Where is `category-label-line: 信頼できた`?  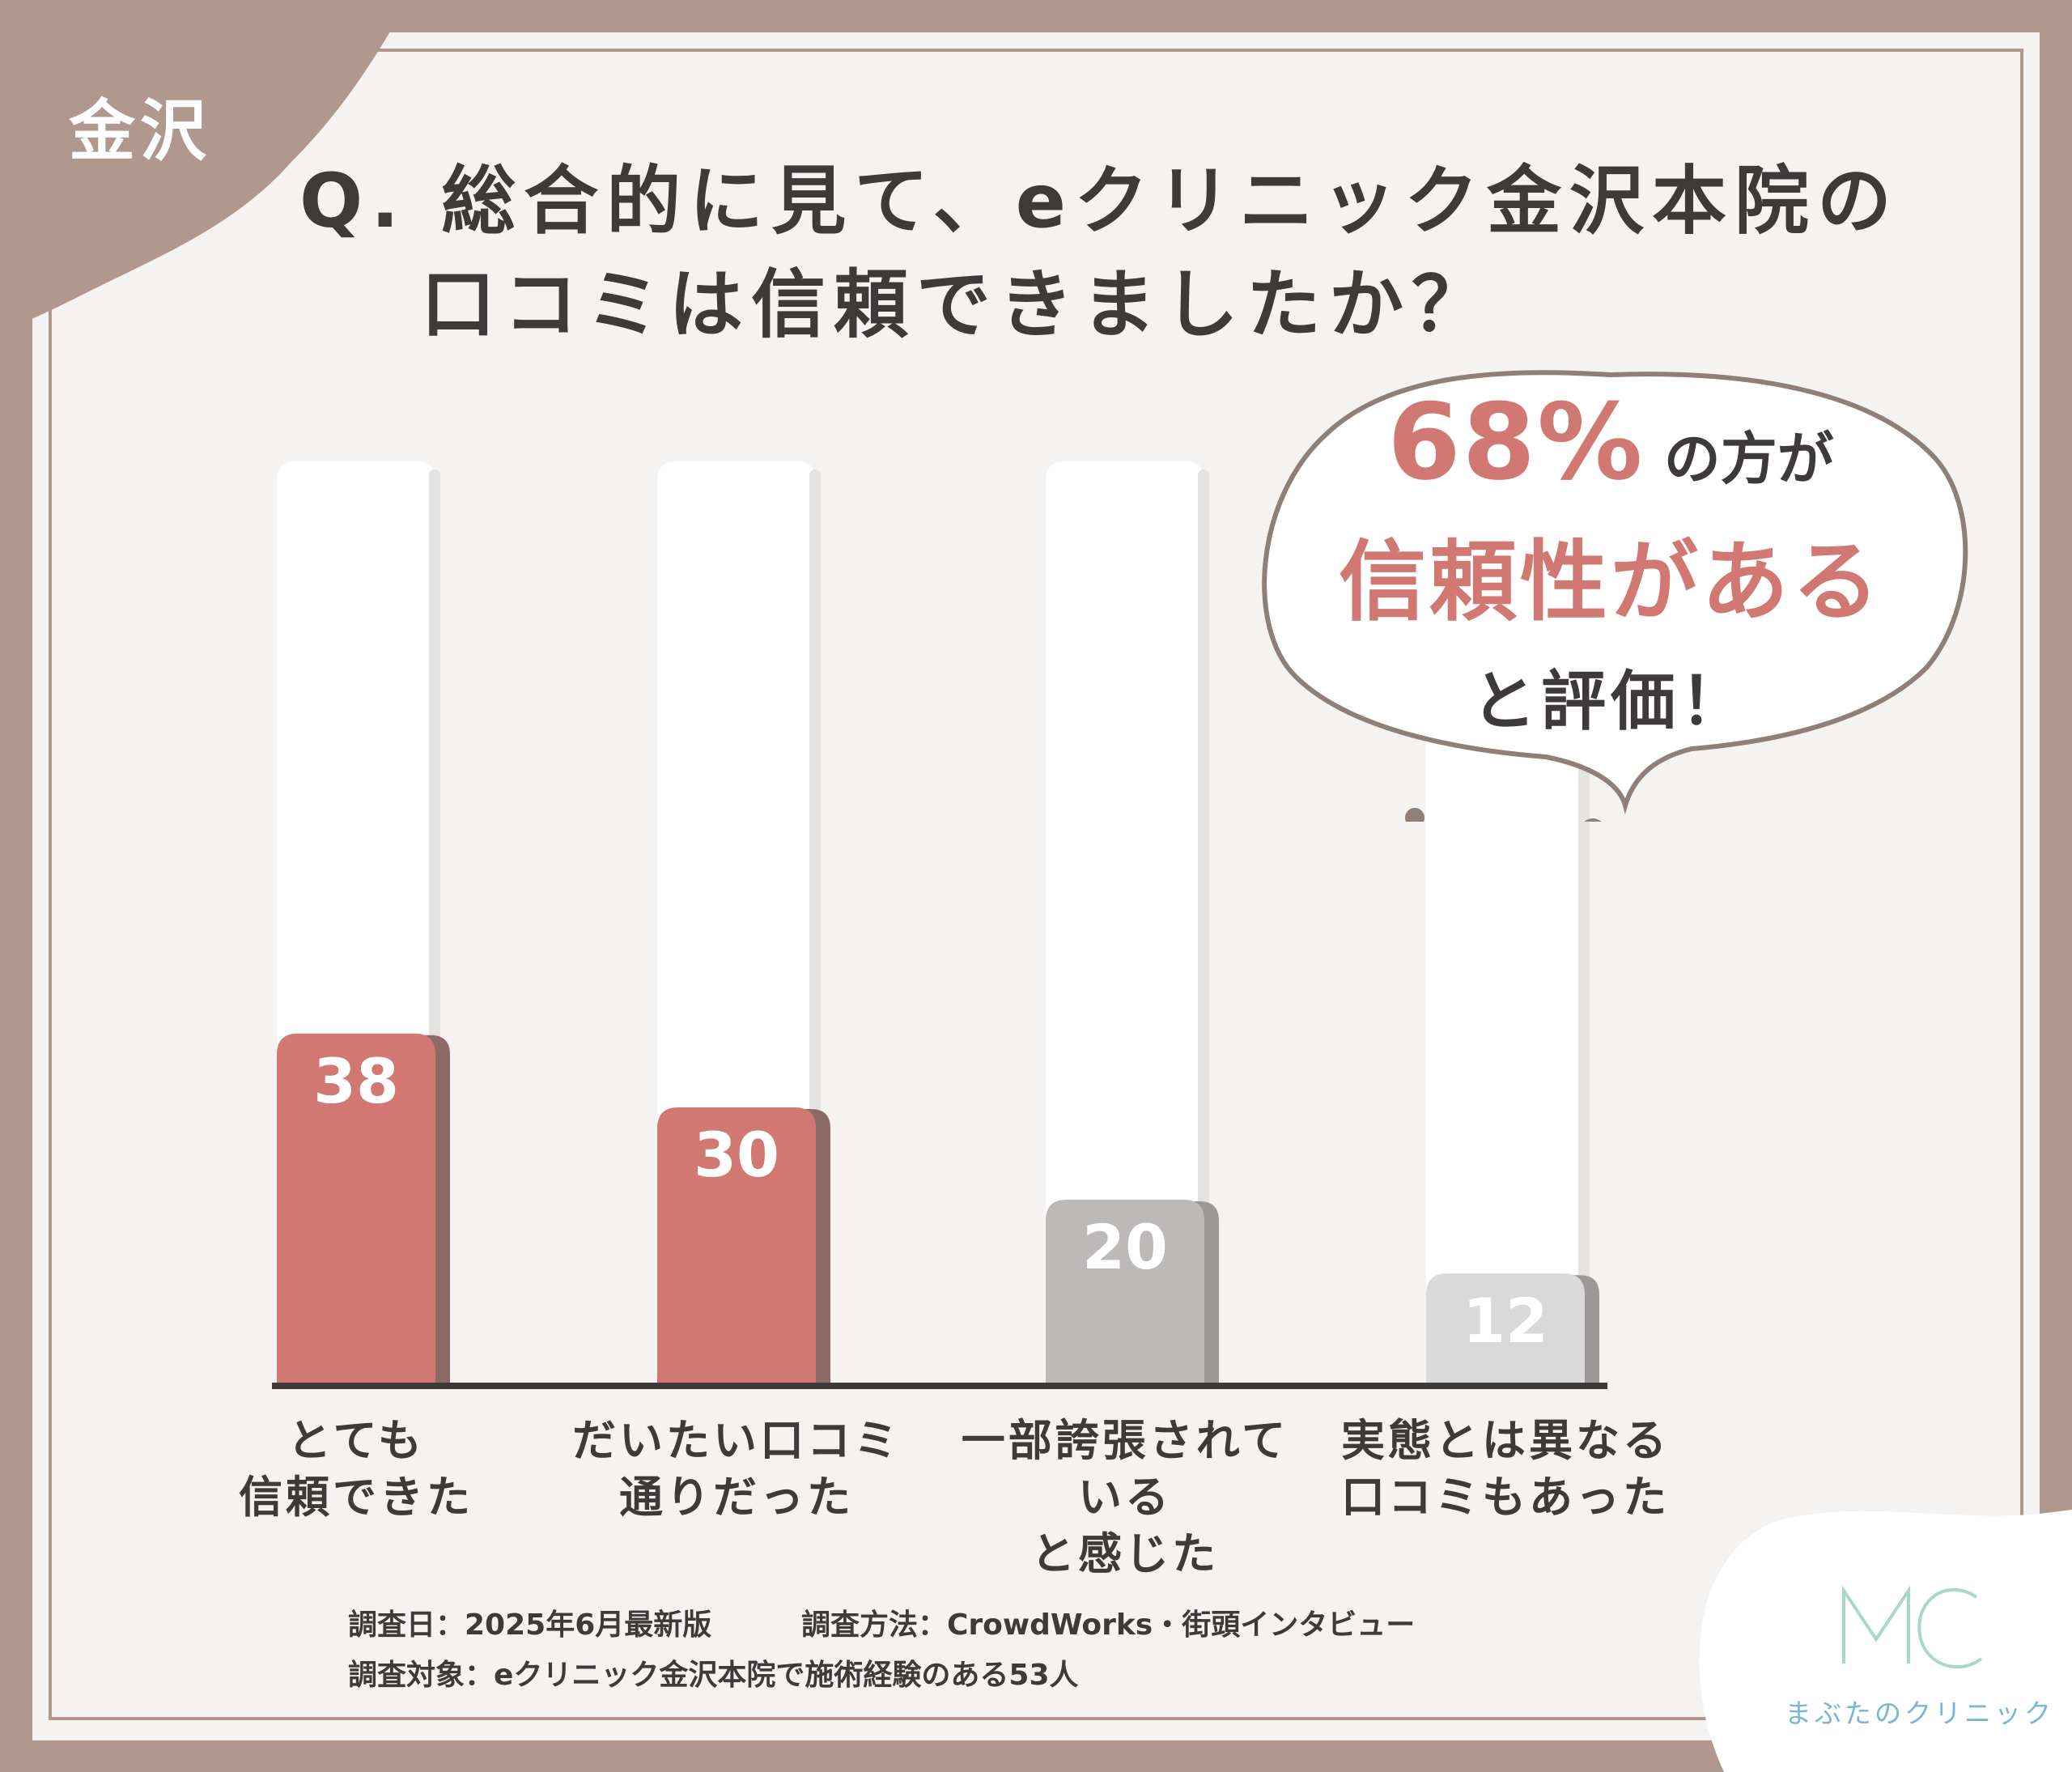
category-label-line: 信頼できた is located at coordinates (356, 1497).